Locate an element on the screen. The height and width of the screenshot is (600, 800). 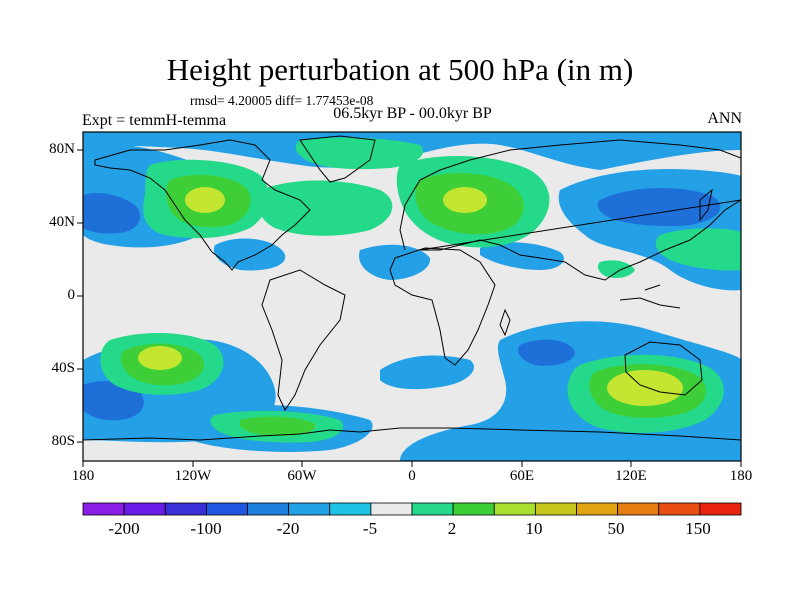
colorbar is located at coordinates (412, 509).